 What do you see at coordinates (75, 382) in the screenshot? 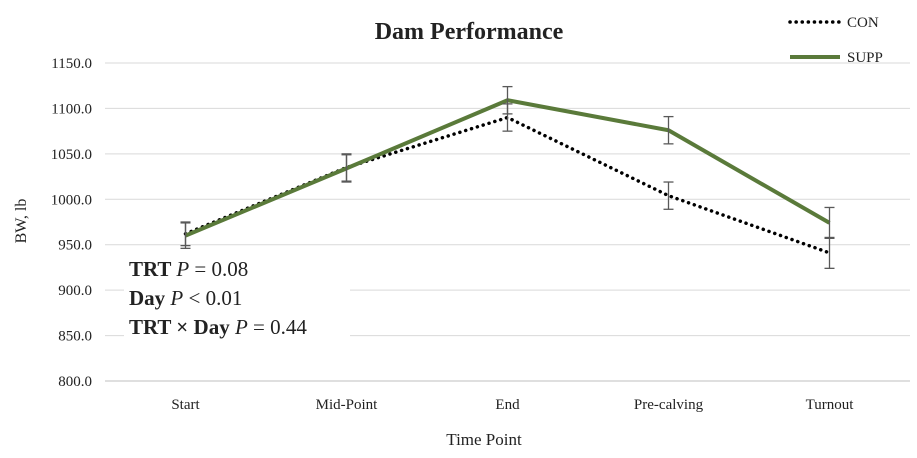
I see `y-tick-label: 800.0` at bounding box center [75, 382].